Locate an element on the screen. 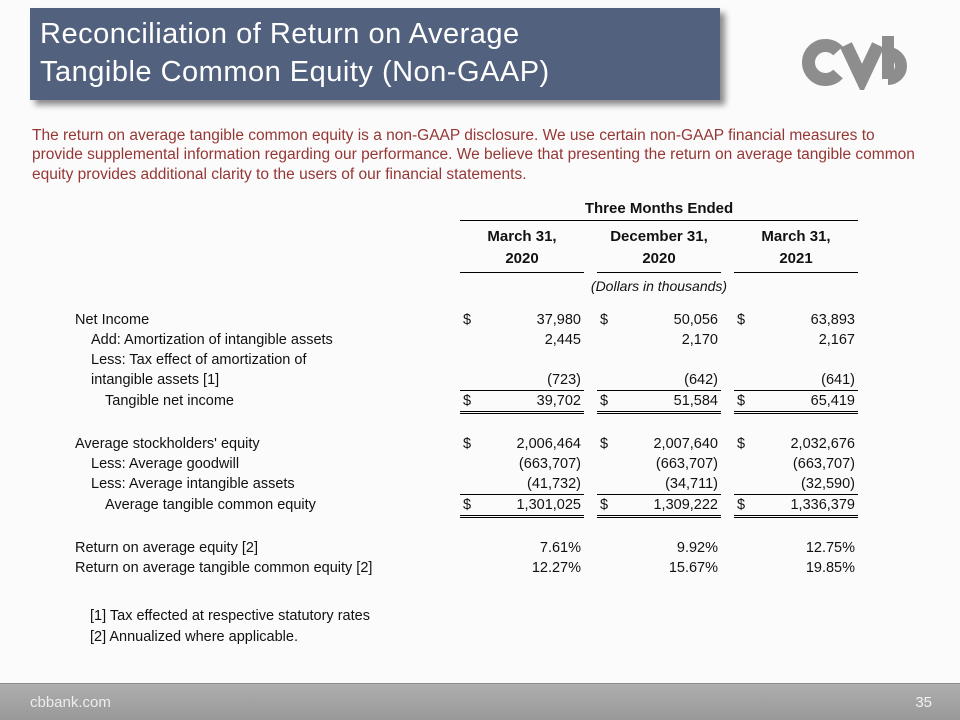 The image size is (960, 720). cell-value: 12.27% is located at coordinates (556, 568).